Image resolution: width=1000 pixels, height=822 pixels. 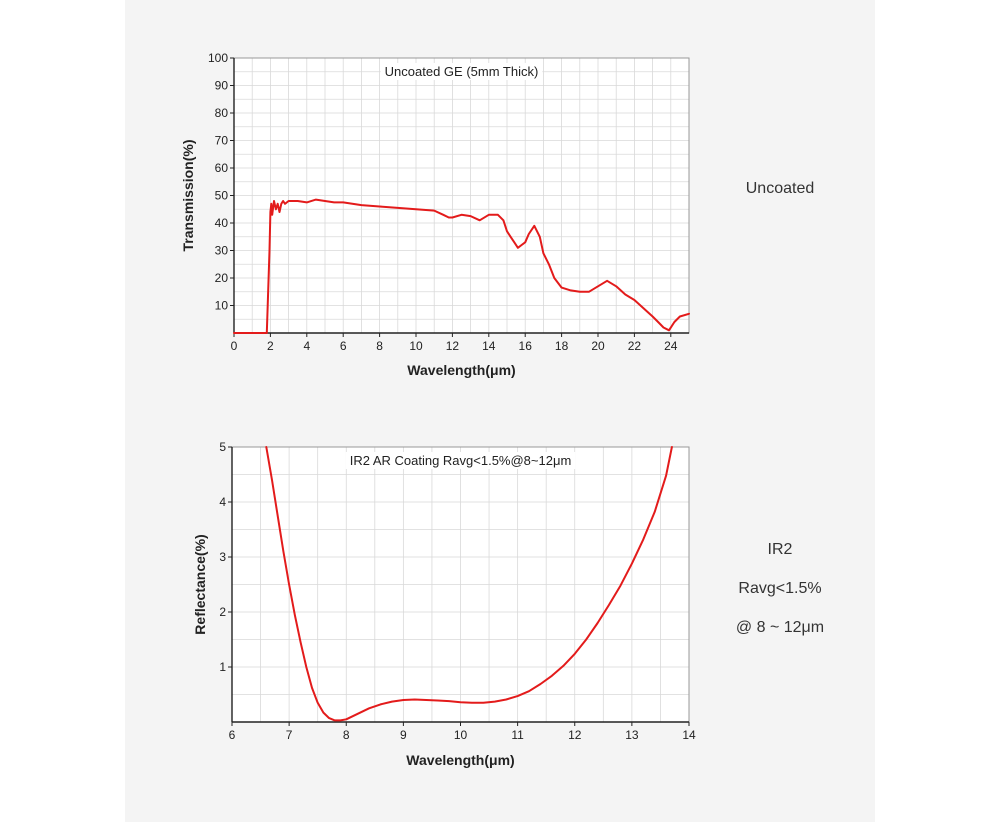 What do you see at coordinates (489, 346) in the screenshot?
I see `chart1-x-tick-label: 14` at bounding box center [489, 346].